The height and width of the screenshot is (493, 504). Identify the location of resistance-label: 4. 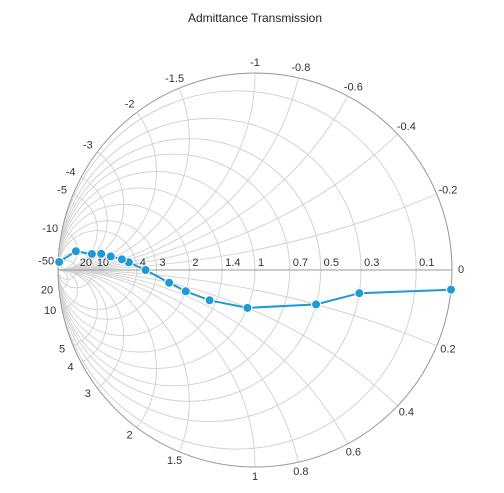
(143, 263).